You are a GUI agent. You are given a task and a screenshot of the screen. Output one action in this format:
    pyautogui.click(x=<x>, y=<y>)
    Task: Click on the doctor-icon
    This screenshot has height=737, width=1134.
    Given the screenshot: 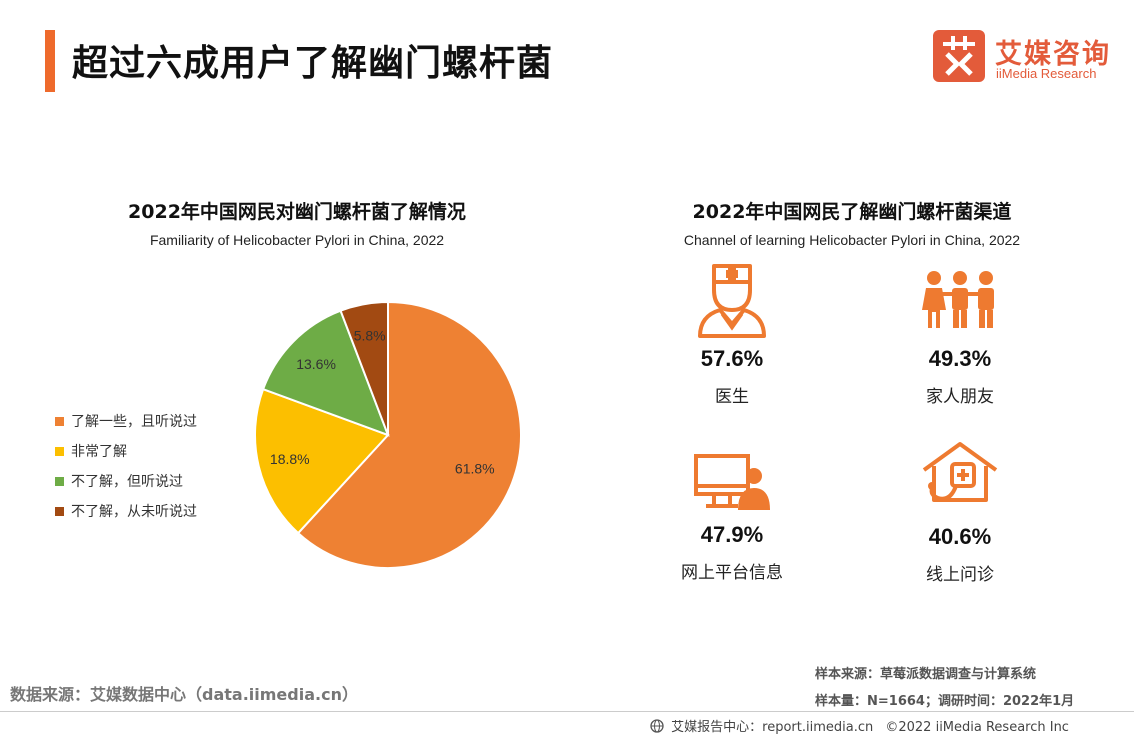 What is the action you would take?
    pyautogui.click(x=732, y=301)
    